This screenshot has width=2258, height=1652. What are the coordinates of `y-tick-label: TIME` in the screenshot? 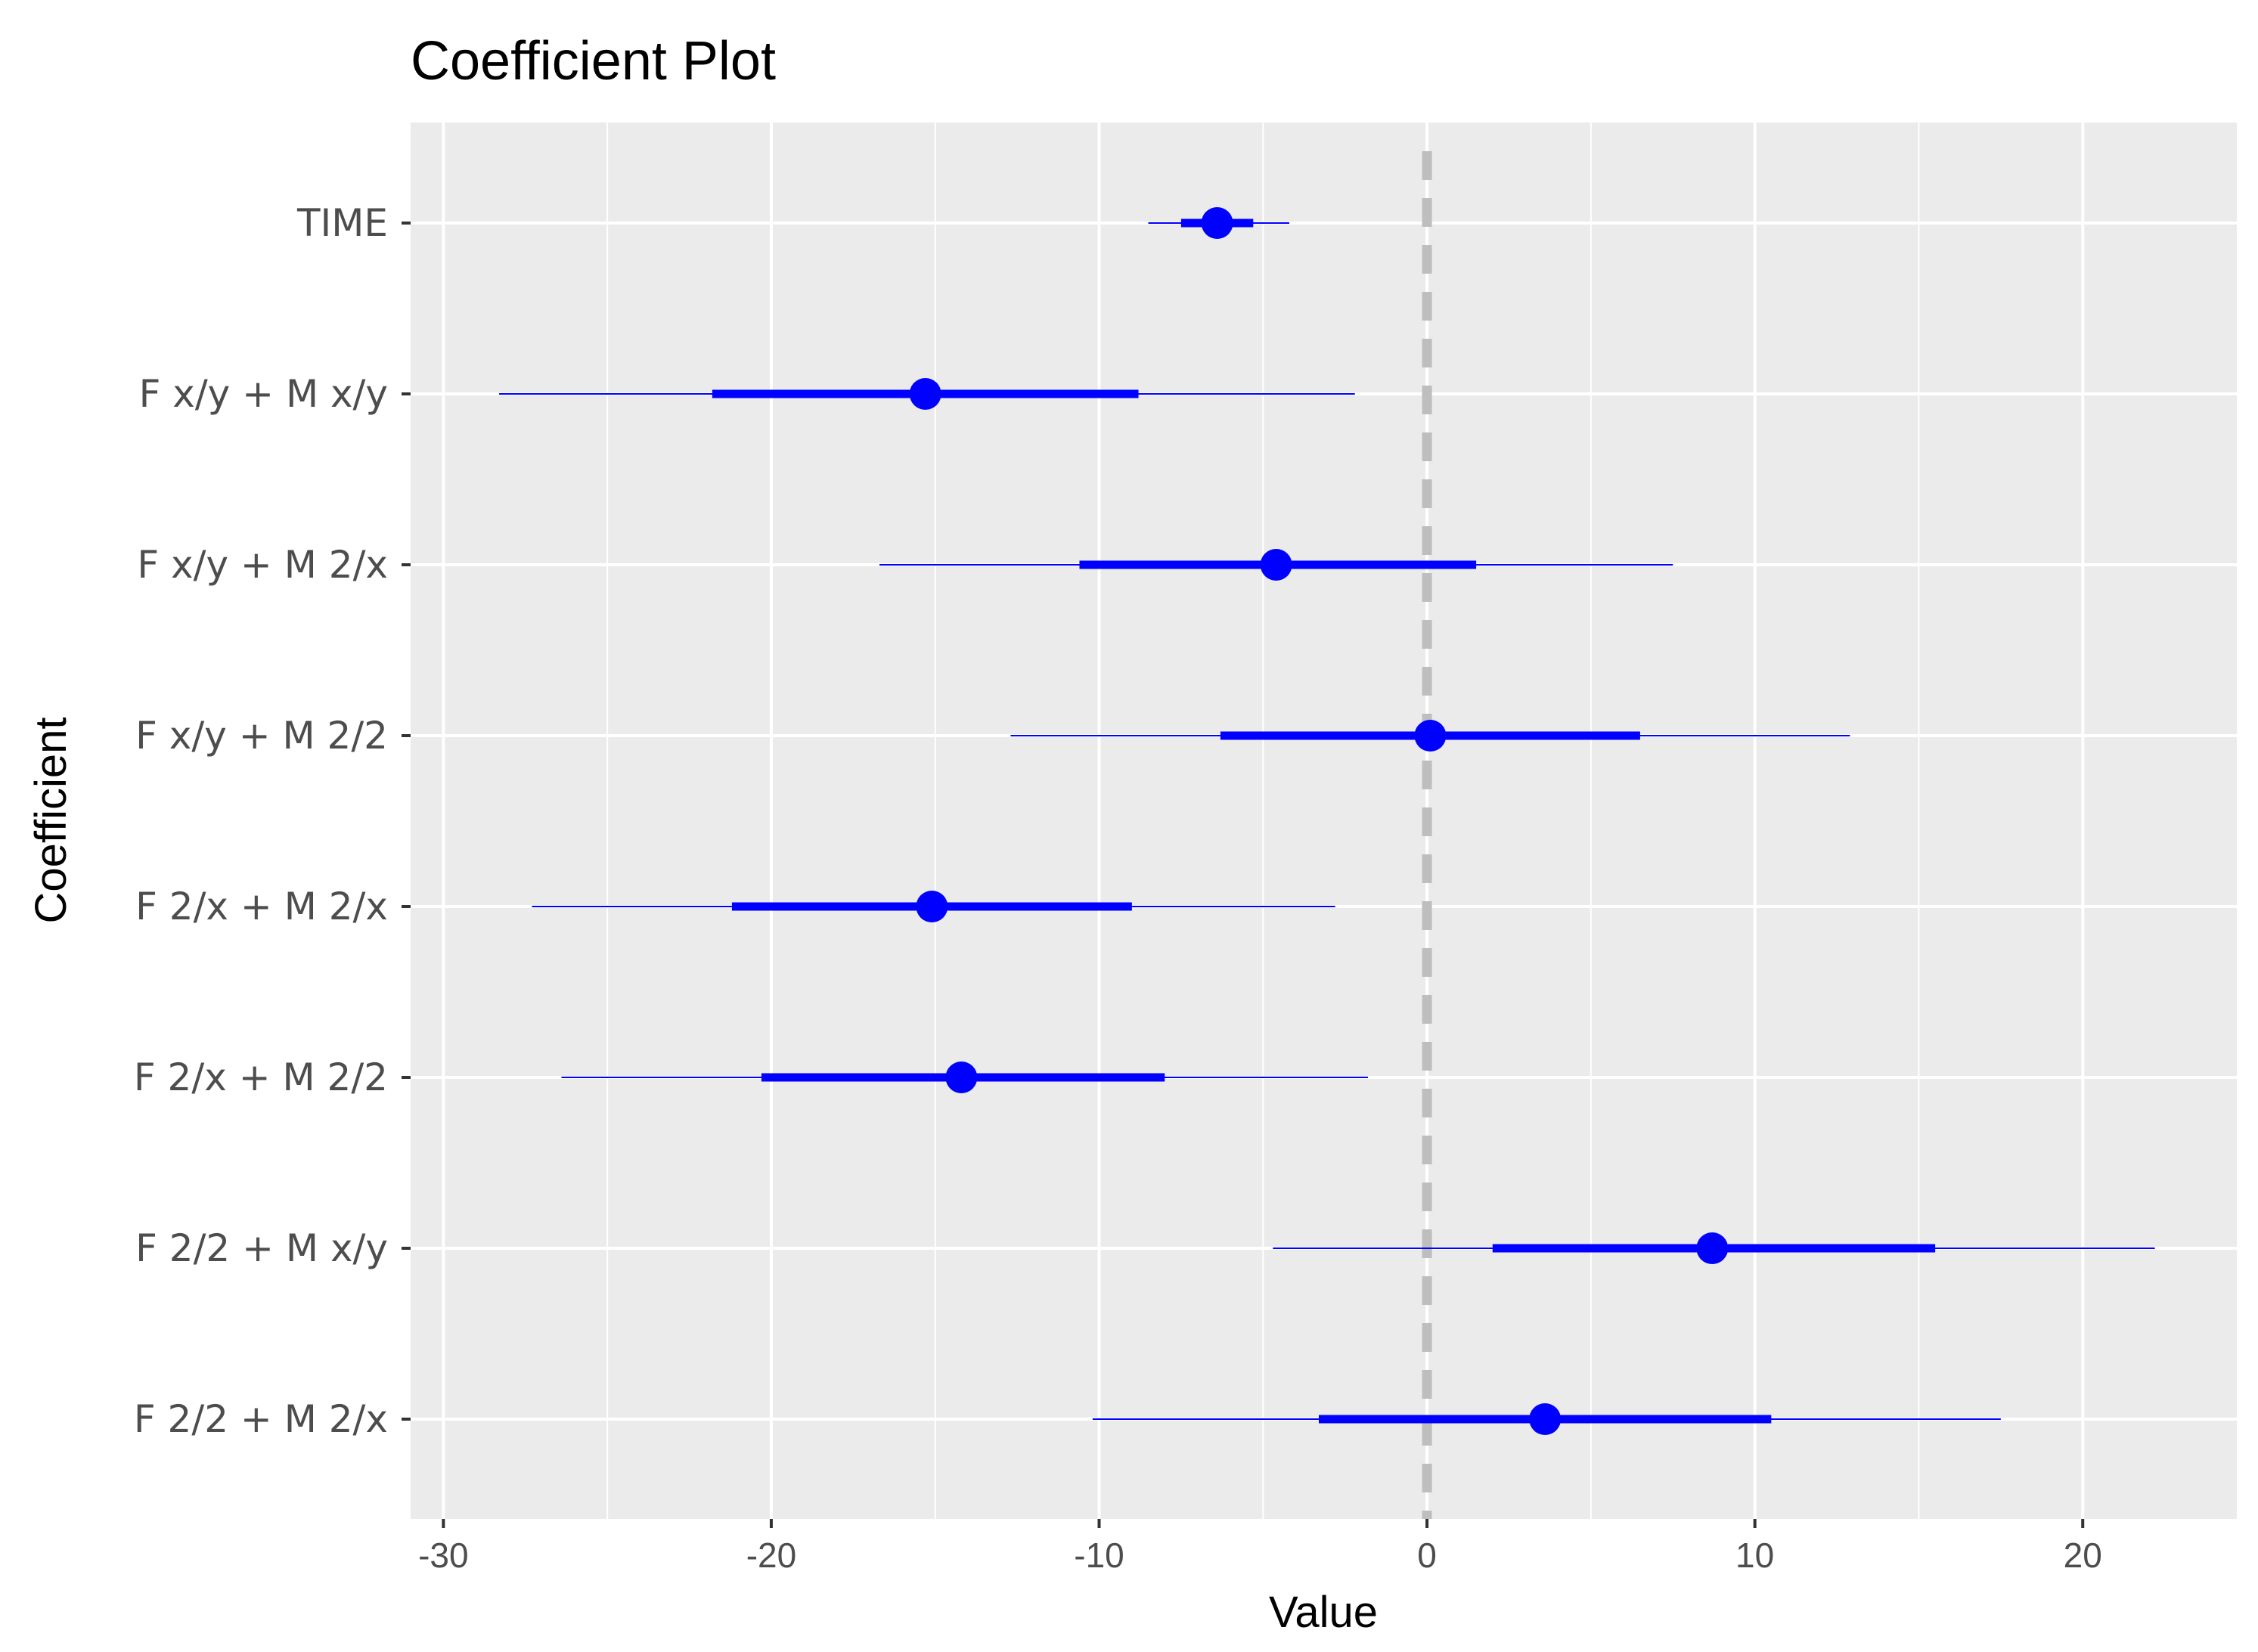 It's located at (342, 223).